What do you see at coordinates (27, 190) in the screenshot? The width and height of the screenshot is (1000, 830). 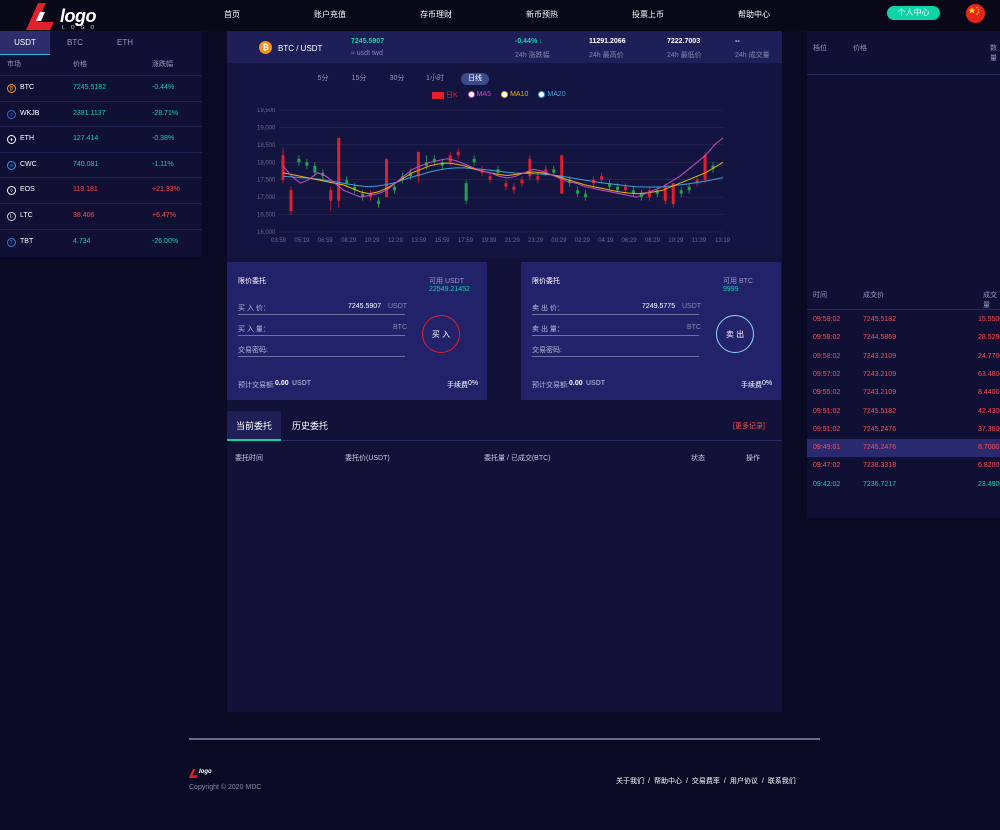 I see `market-symbol: EOS` at bounding box center [27, 190].